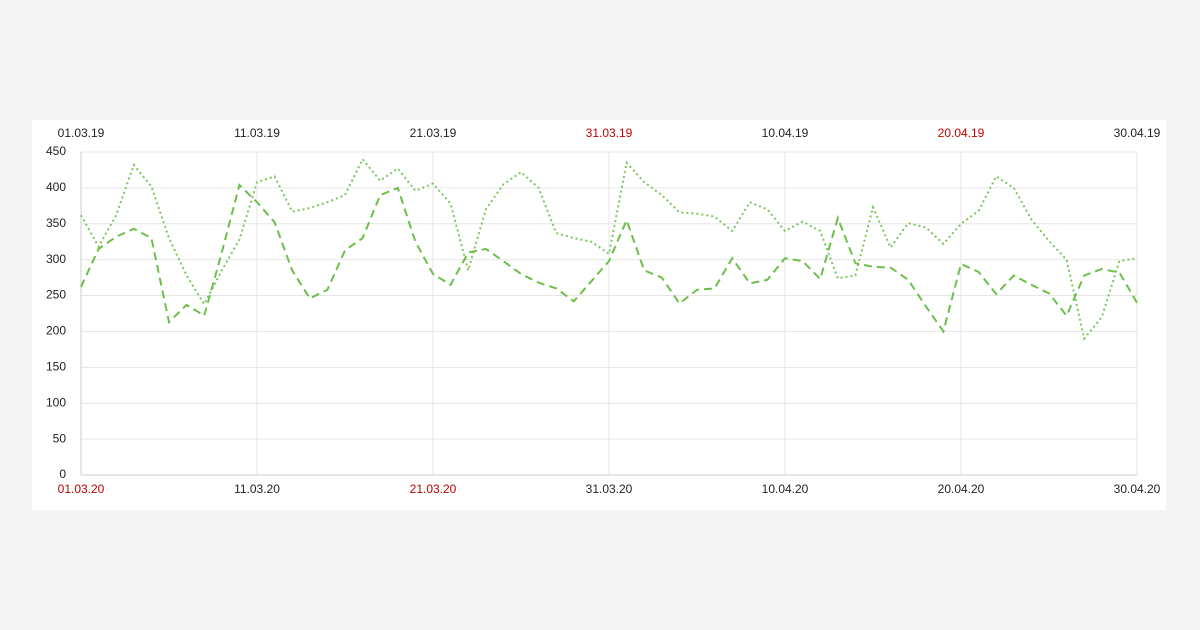  What do you see at coordinates (609, 133) in the screenshot?
I see `x-top-tick-label: 31.03.19` at bounding box center [609, 133].